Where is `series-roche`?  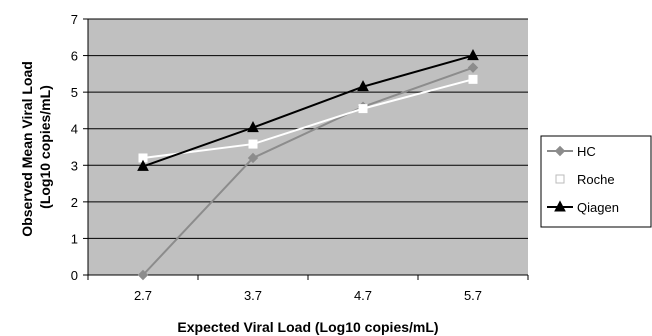 series-roche is located at coordinates (308, 118).